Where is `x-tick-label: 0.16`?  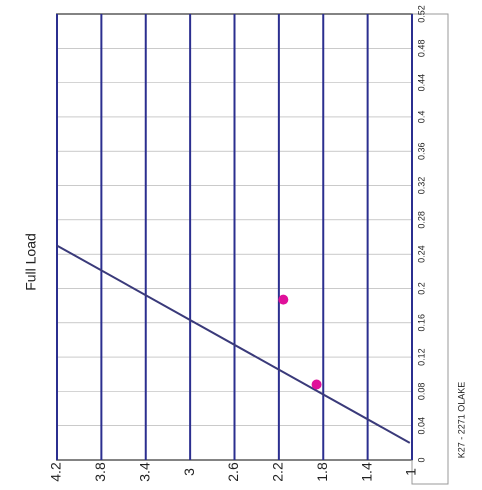 x-tick-label: 0.16 is located at coordinates (421, 323).